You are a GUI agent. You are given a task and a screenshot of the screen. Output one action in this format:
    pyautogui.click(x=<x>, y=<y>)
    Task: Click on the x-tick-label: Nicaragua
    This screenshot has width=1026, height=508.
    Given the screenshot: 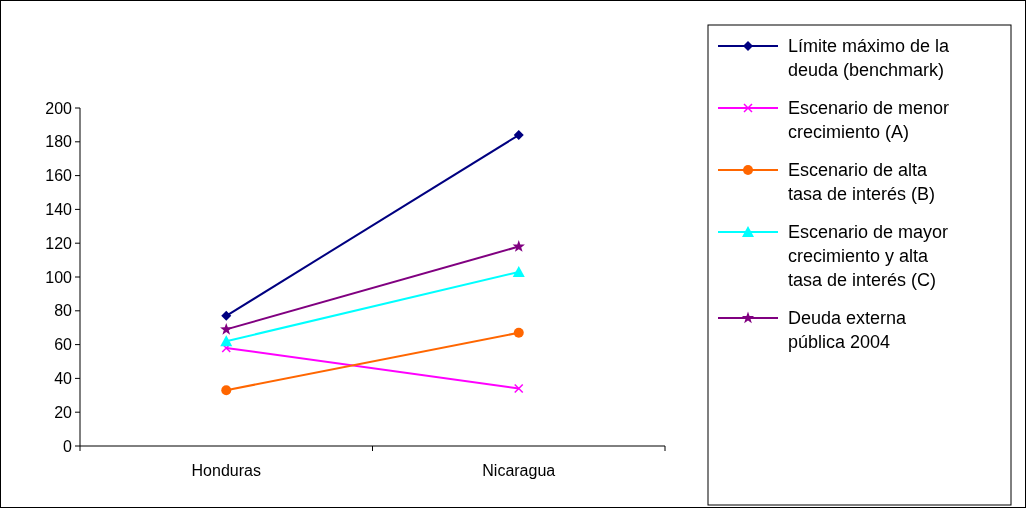 What is the action you would take?
    pyautogui.click(x=519, y=470)
    